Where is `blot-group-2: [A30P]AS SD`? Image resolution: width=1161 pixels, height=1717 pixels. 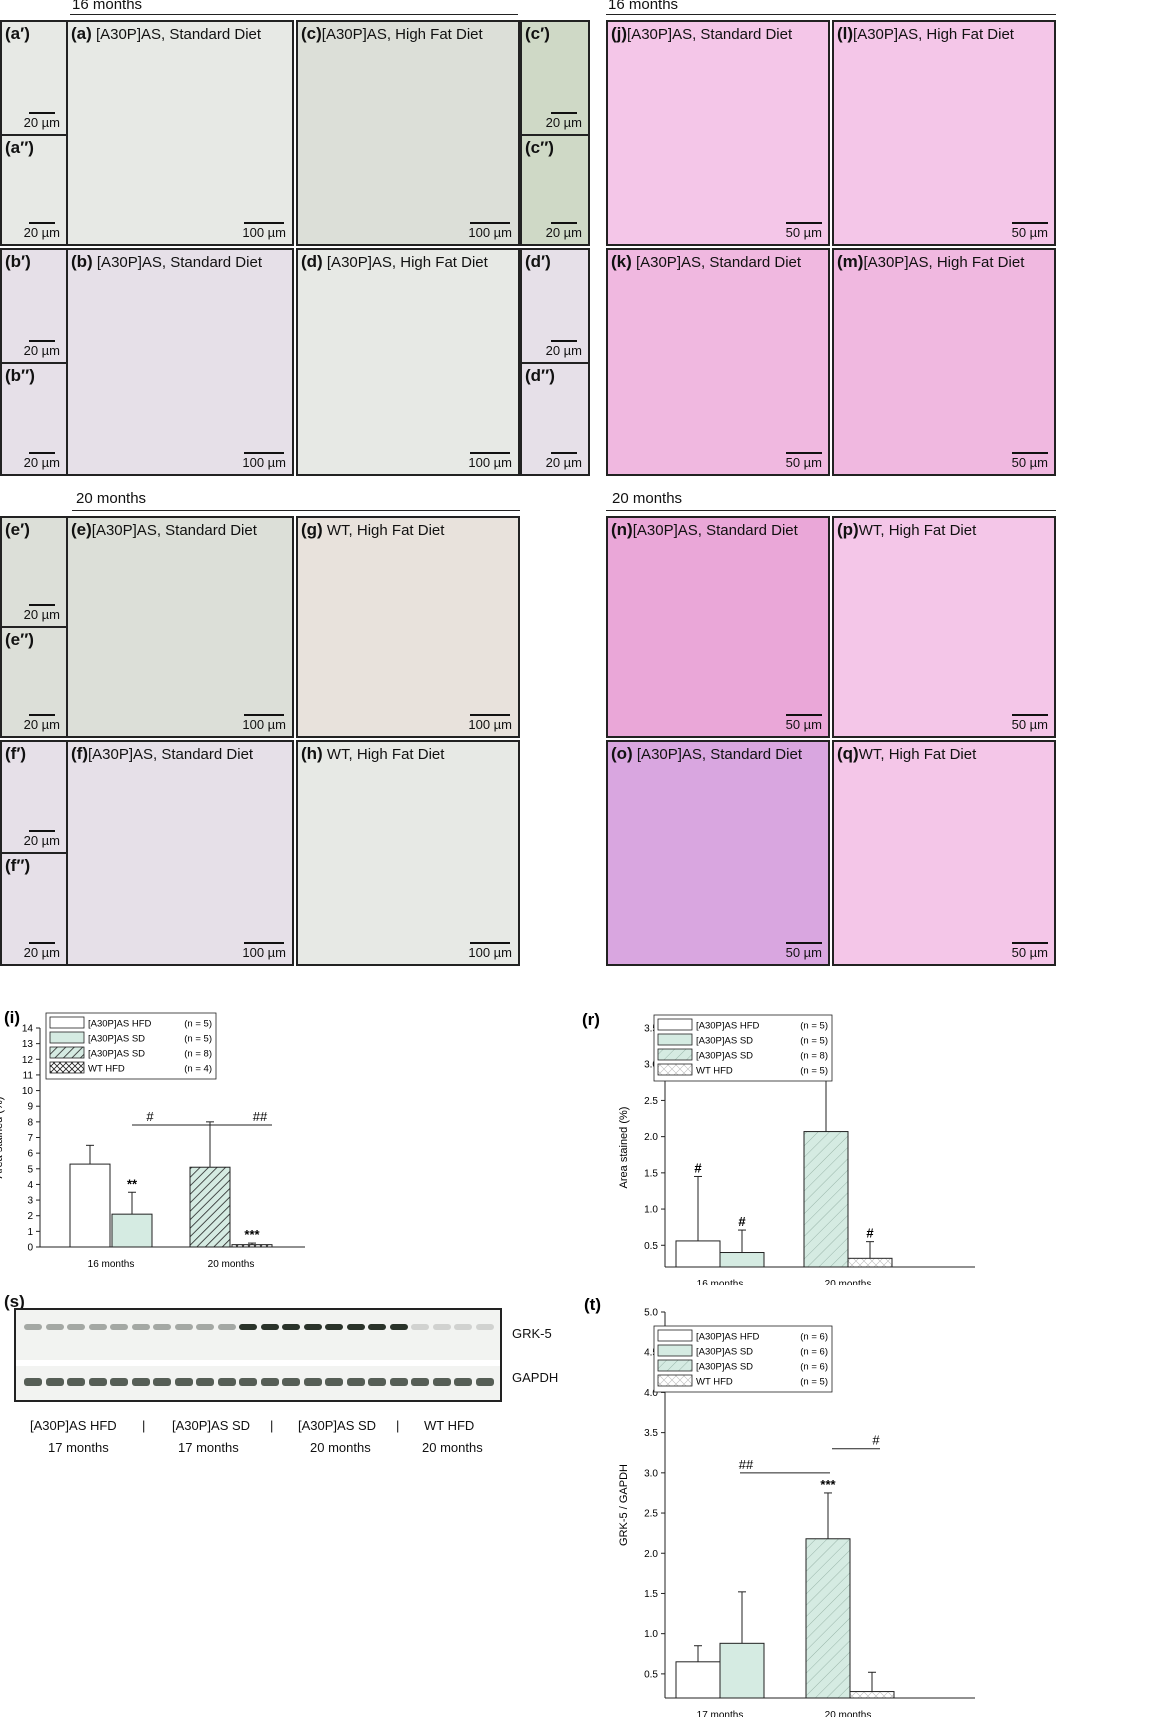 blot-group-2: [A30P]AS SD is located at coordinates (211, 1425).